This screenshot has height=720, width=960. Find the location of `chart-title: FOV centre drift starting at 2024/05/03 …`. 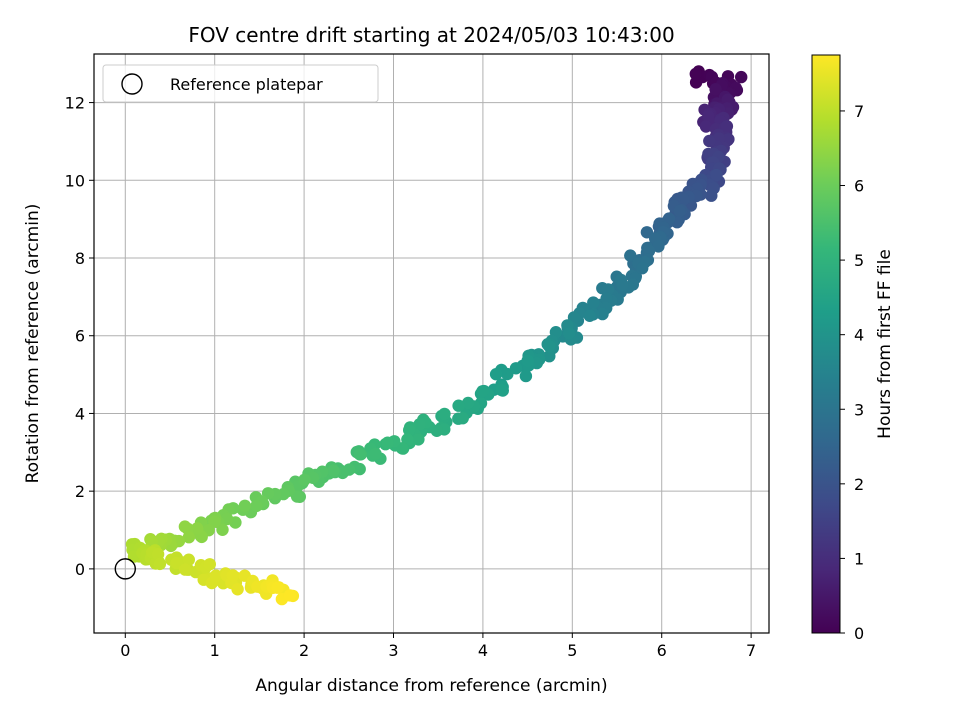

chart-title: FOV centre drift starting at 2024/05/03 … is located at coordinates (431, 35).